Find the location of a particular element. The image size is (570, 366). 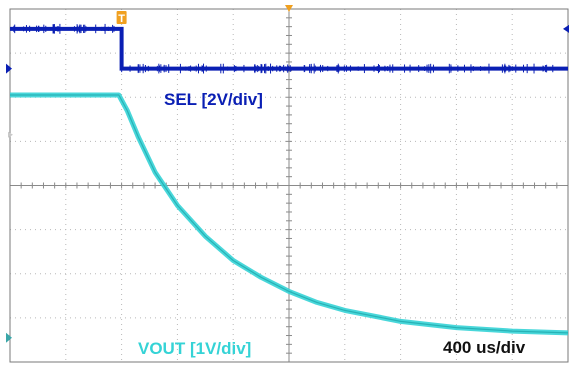

sel-ground-marker is located at coordinates (9, 68).